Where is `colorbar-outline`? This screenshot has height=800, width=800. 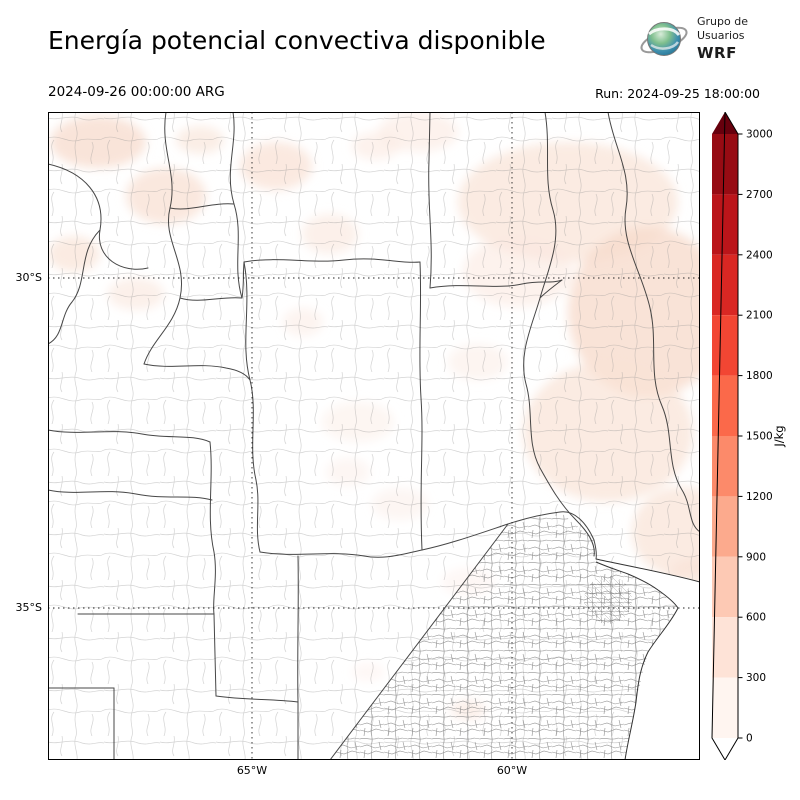
colorbar-outline is located at coordinates (725, 435).